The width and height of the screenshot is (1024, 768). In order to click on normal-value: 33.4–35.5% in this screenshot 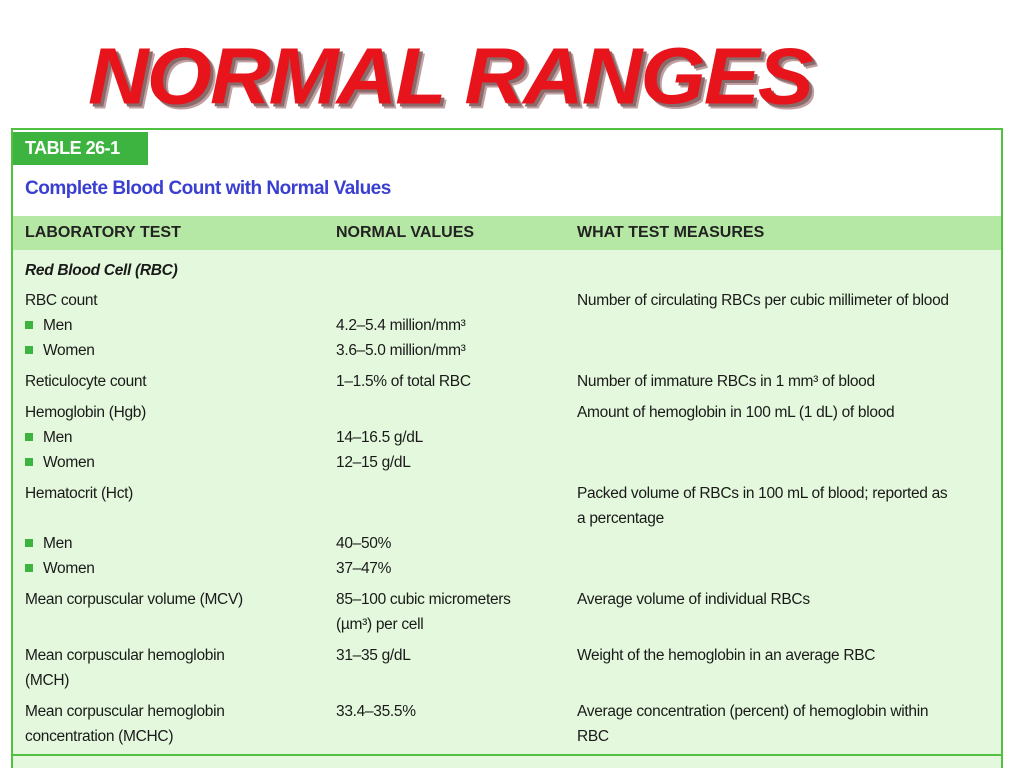, I will do `click(376, 711)`.